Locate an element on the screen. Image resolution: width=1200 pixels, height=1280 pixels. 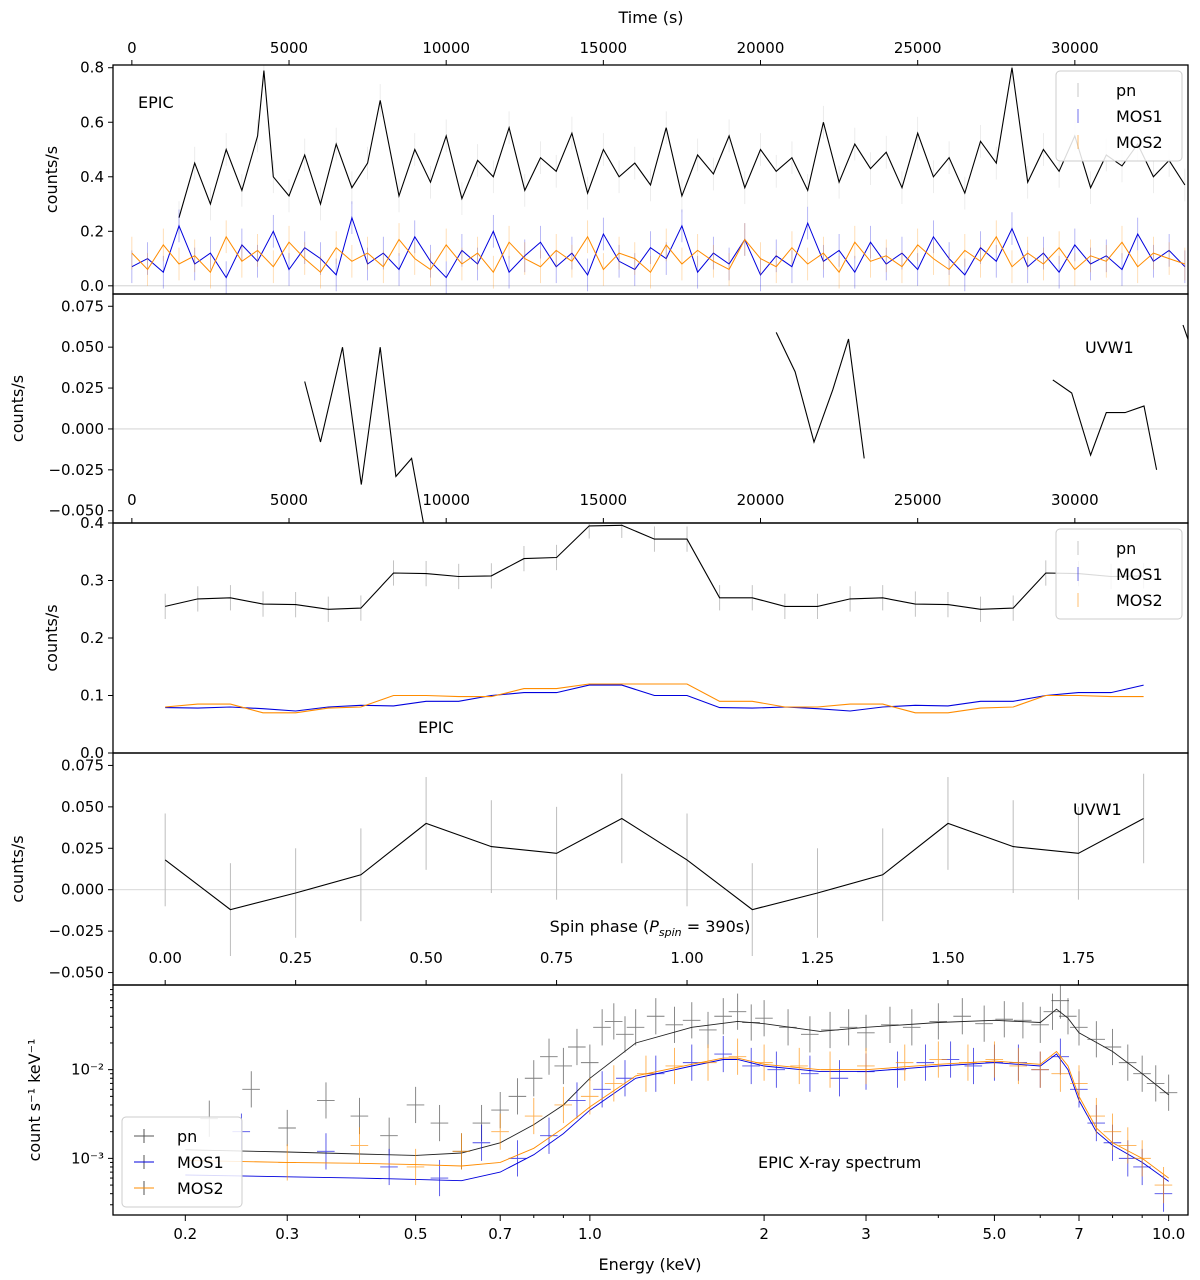
panel-annotation: EPIC X-ray spectrum is located at coordinates (839, 1162).